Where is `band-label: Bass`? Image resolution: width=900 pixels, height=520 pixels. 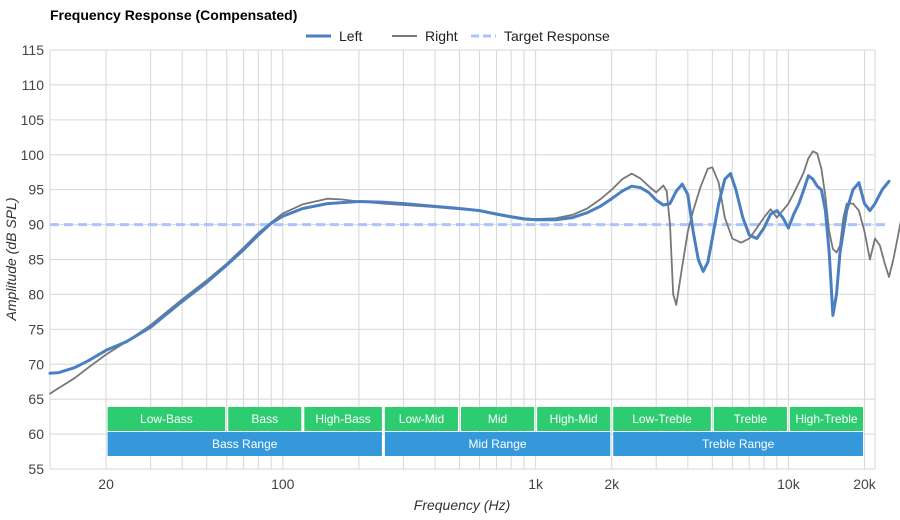 band-label: Bass is located at coordinates (264, 419).